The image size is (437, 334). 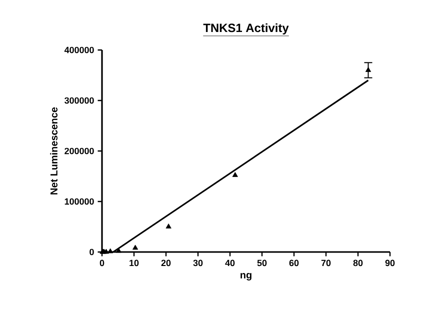 What do you see at coordinates (166, 263) in the screenshot?
I see `x-tick-label: 20` at bounding box center [166, 263].